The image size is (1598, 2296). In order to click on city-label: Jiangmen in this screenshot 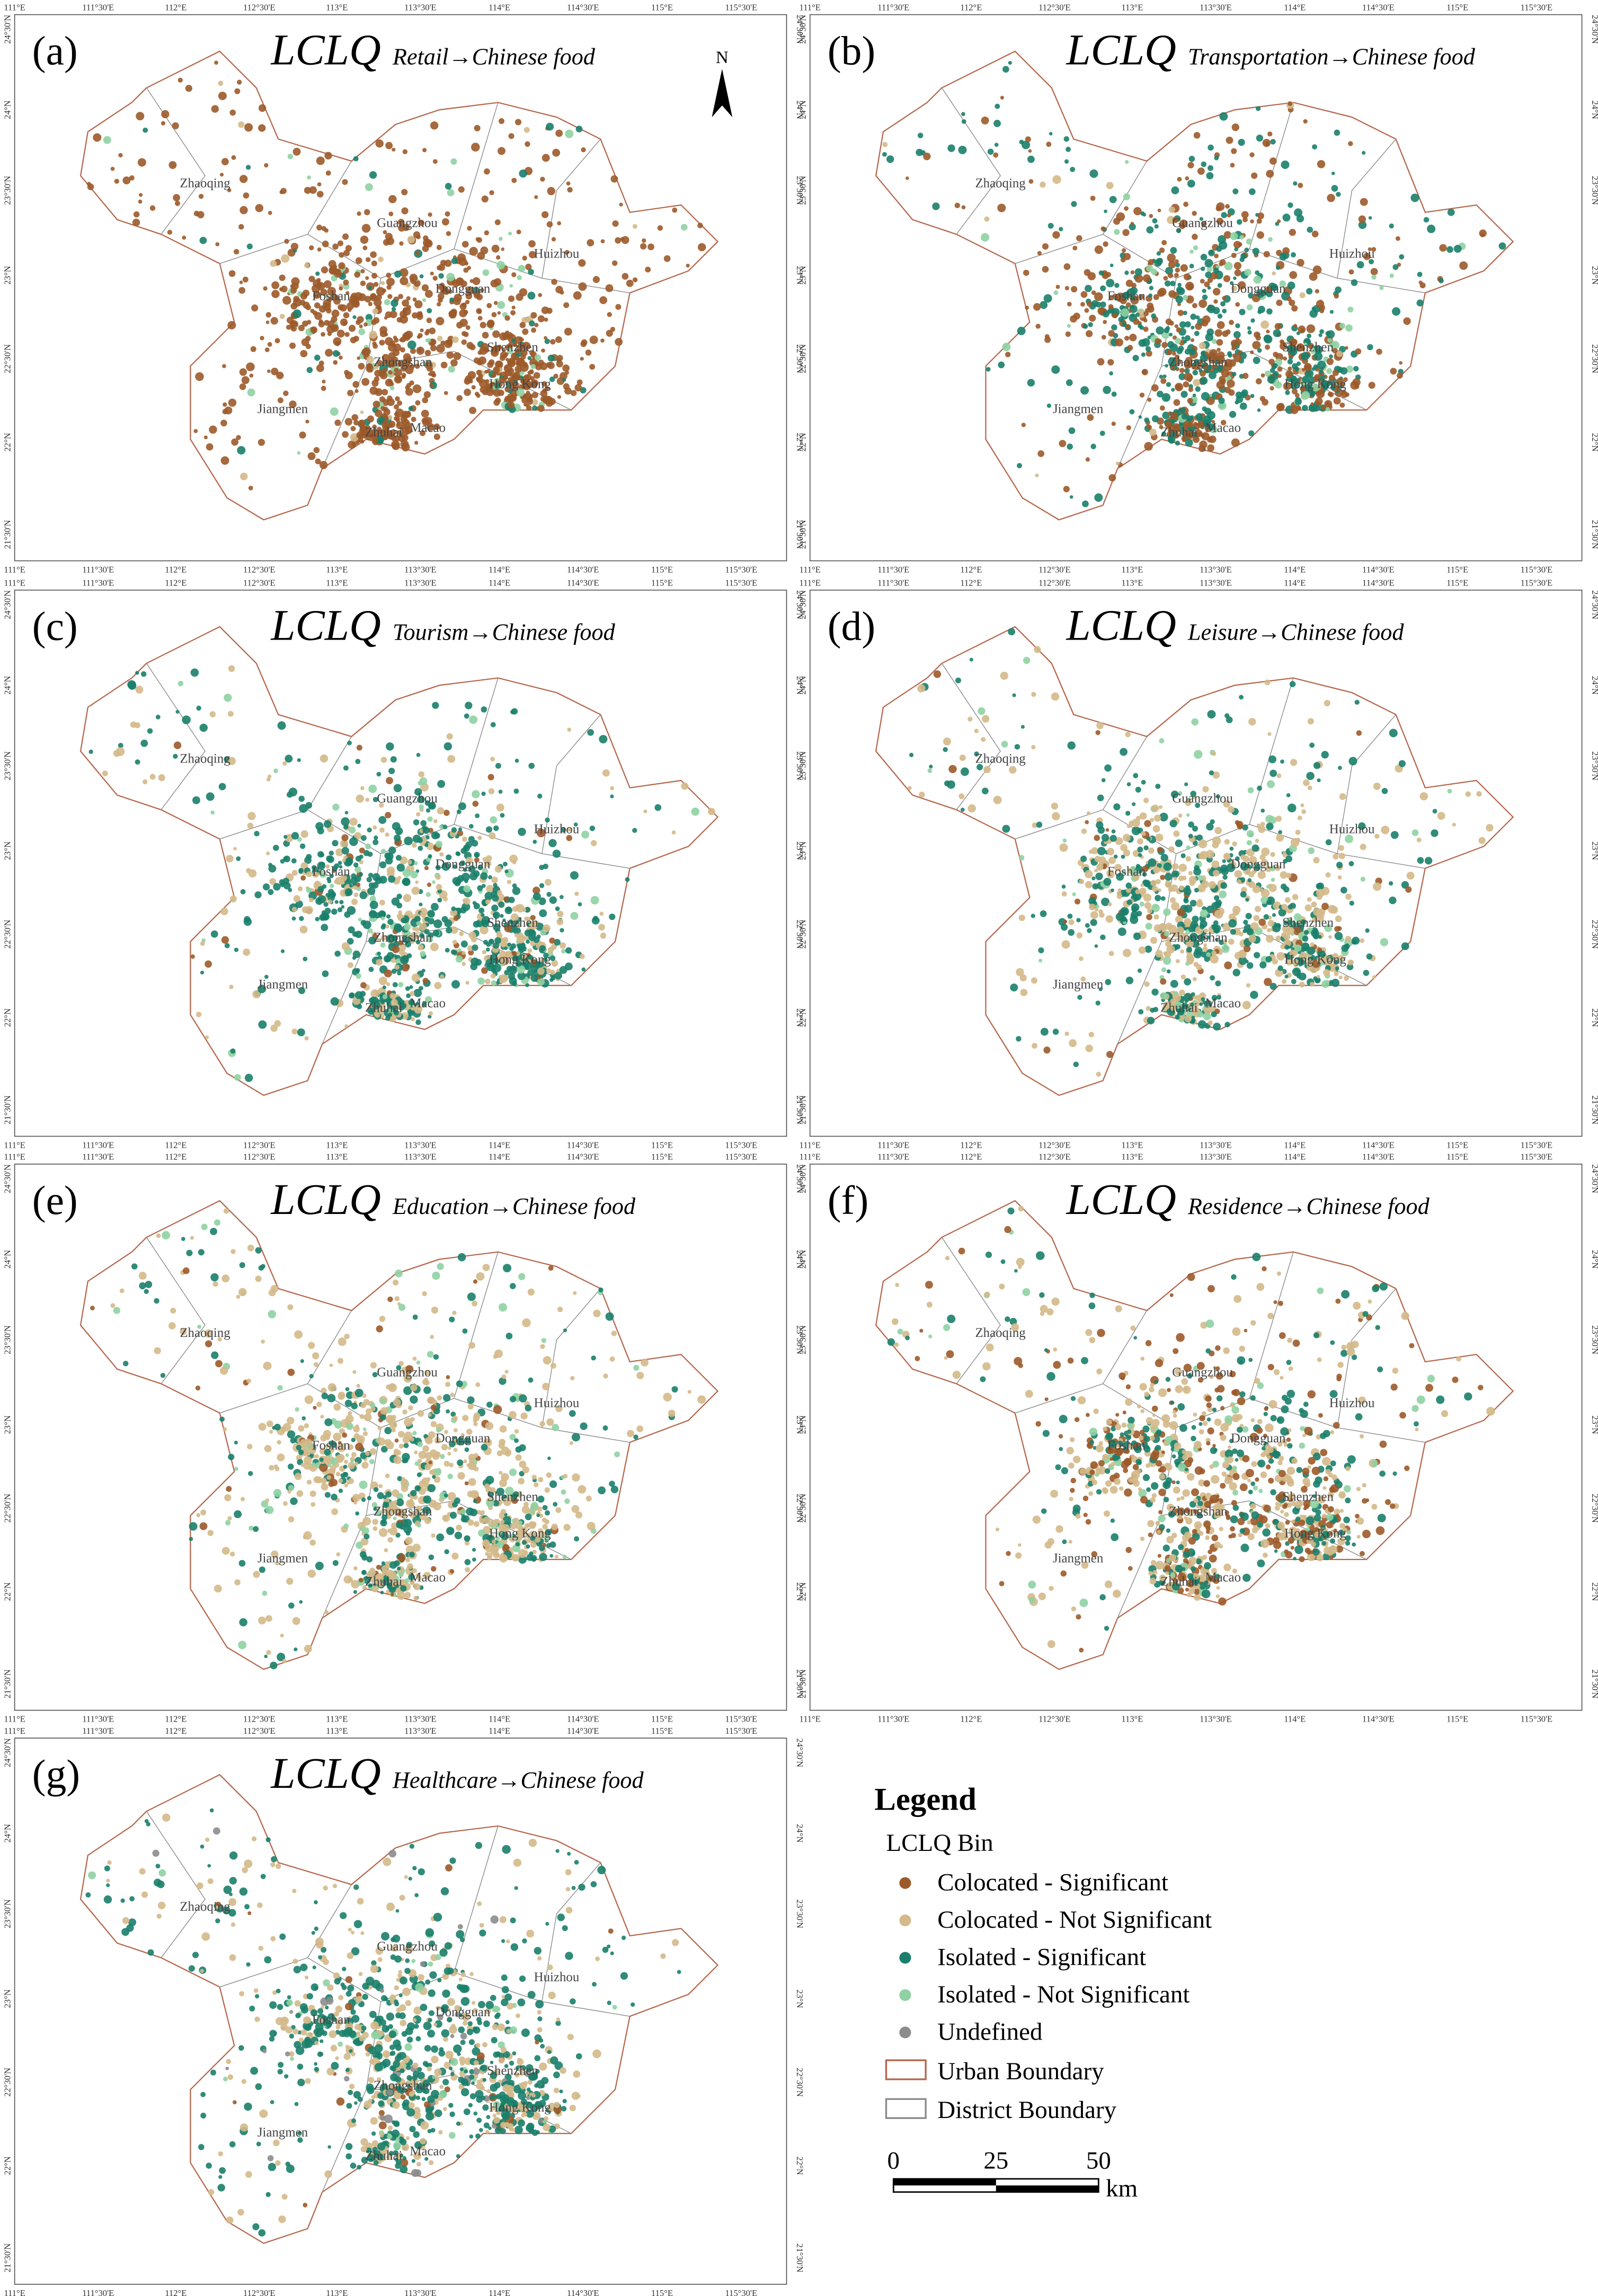, I will do `click(1078, 984)`.